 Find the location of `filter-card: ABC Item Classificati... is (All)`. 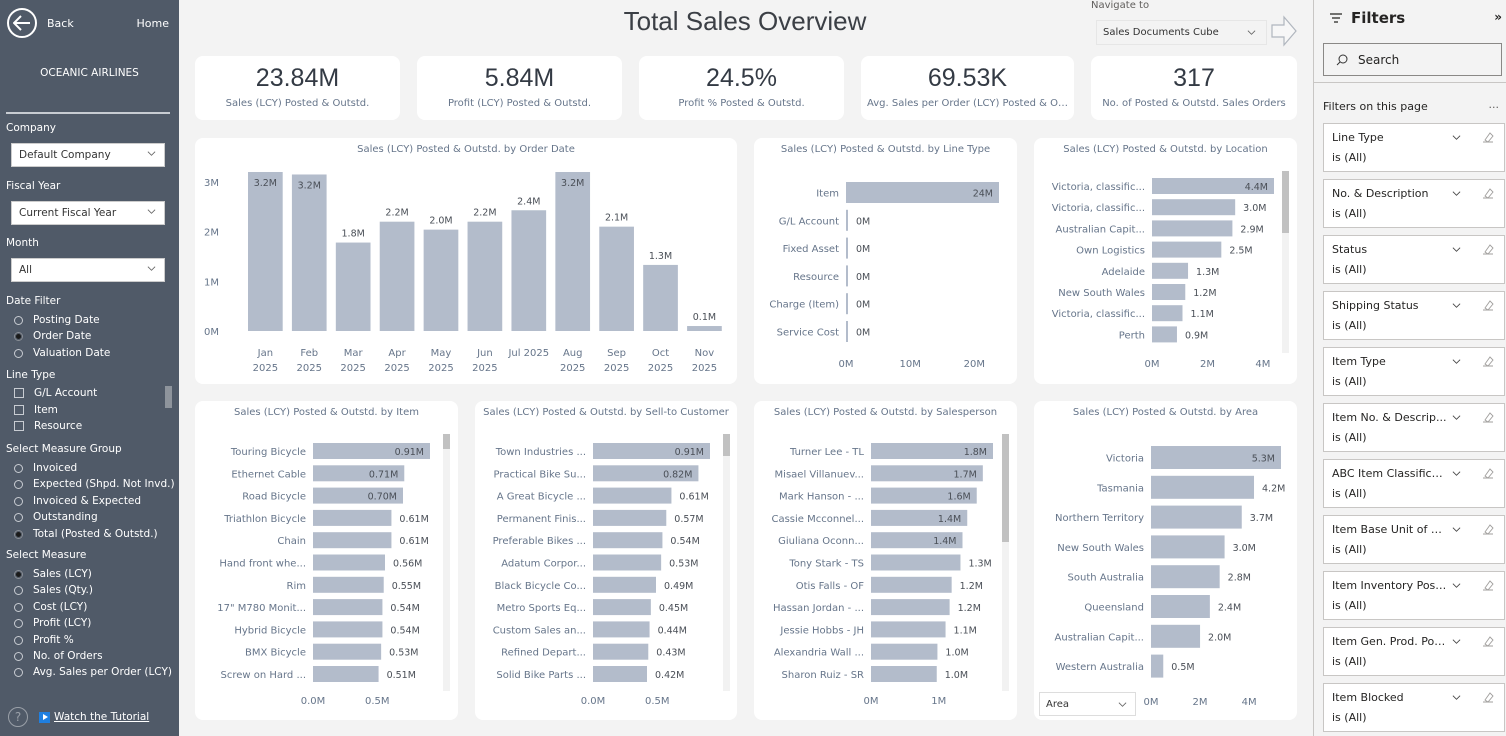

filter-card: ABC Item Classificati... is (All) is located at coordinates (1414, 483).